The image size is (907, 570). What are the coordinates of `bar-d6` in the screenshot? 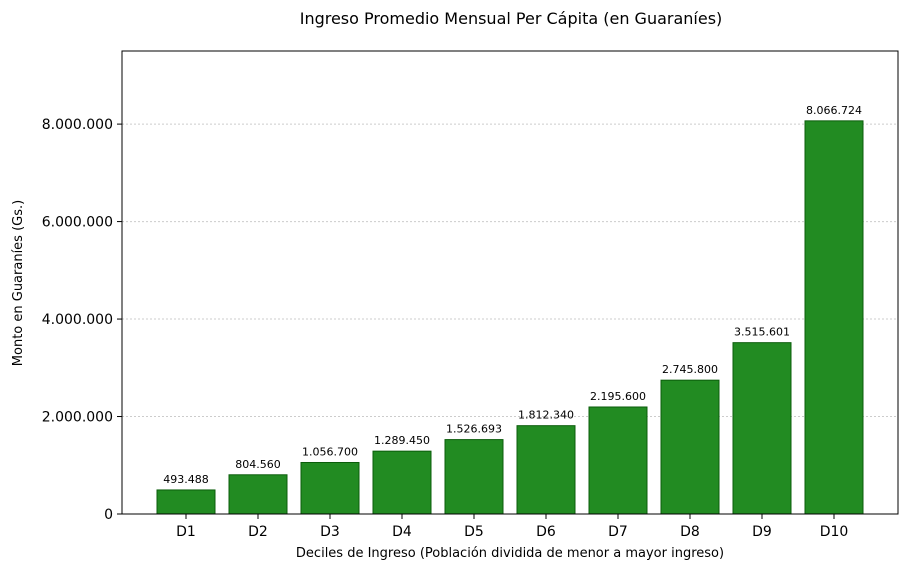 It's located at (546, 470).